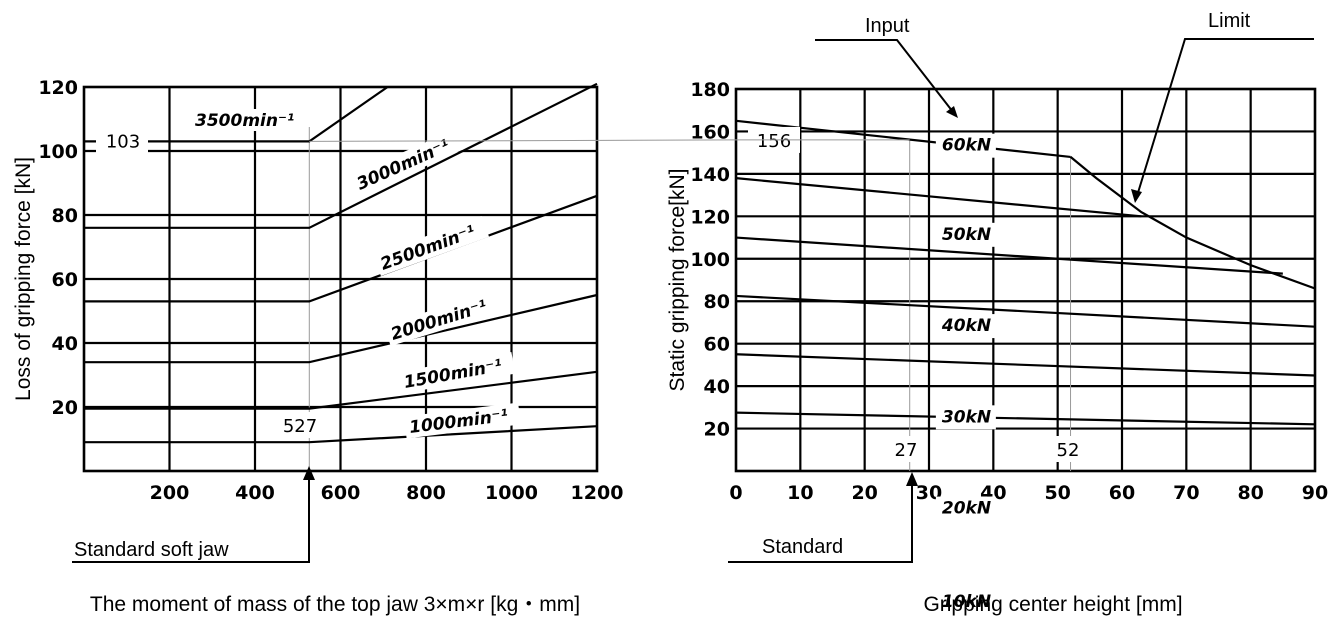  I want to click on right-ytick-120: 120, so click(710, 217).